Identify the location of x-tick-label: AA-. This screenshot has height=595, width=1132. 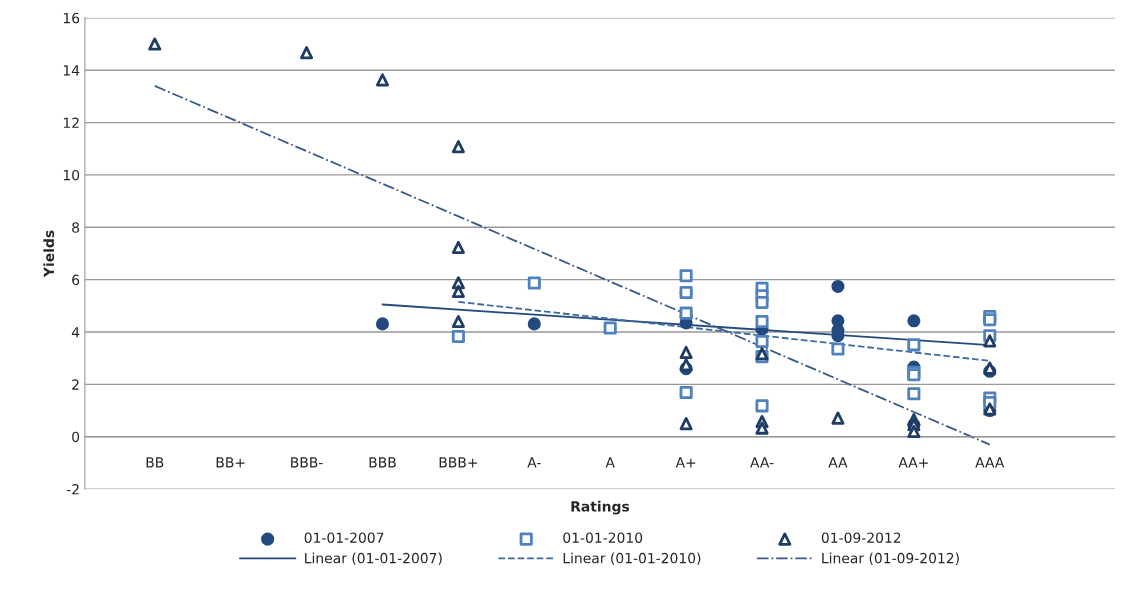
(762, 462).